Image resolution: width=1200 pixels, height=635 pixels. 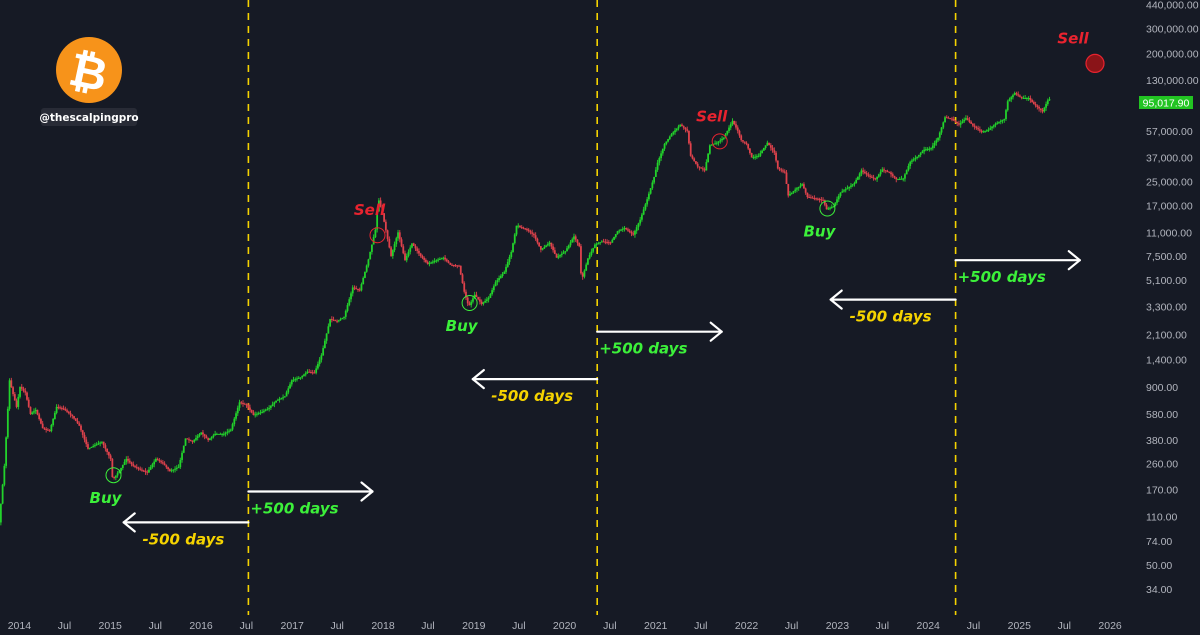 What do you see at coordinates (1162, 388) in the screenshot?
I see `y-tick-label: 900.00` at bounding box center [1162, 388].